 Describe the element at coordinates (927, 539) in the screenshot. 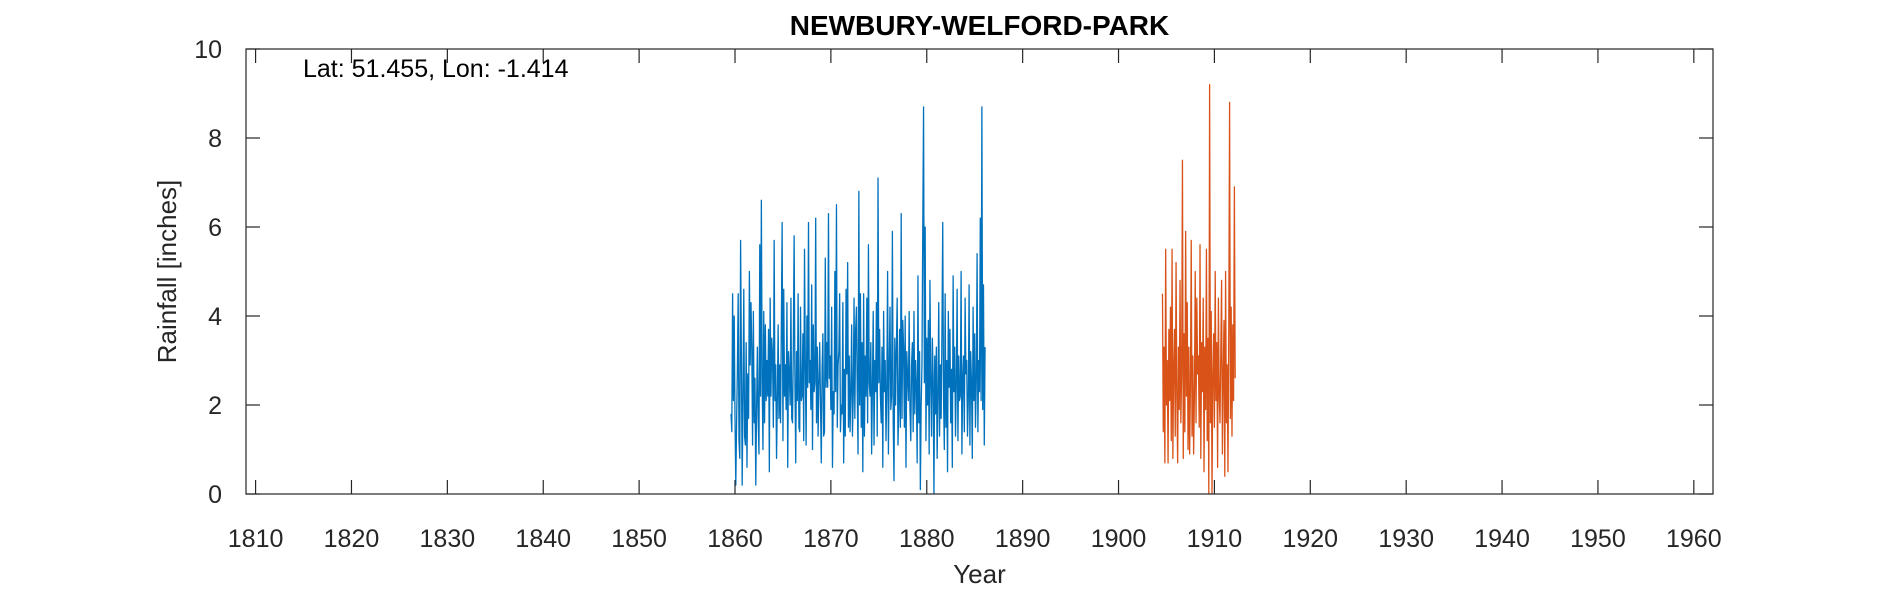

I see `x-tick-label: 1880` at that location.